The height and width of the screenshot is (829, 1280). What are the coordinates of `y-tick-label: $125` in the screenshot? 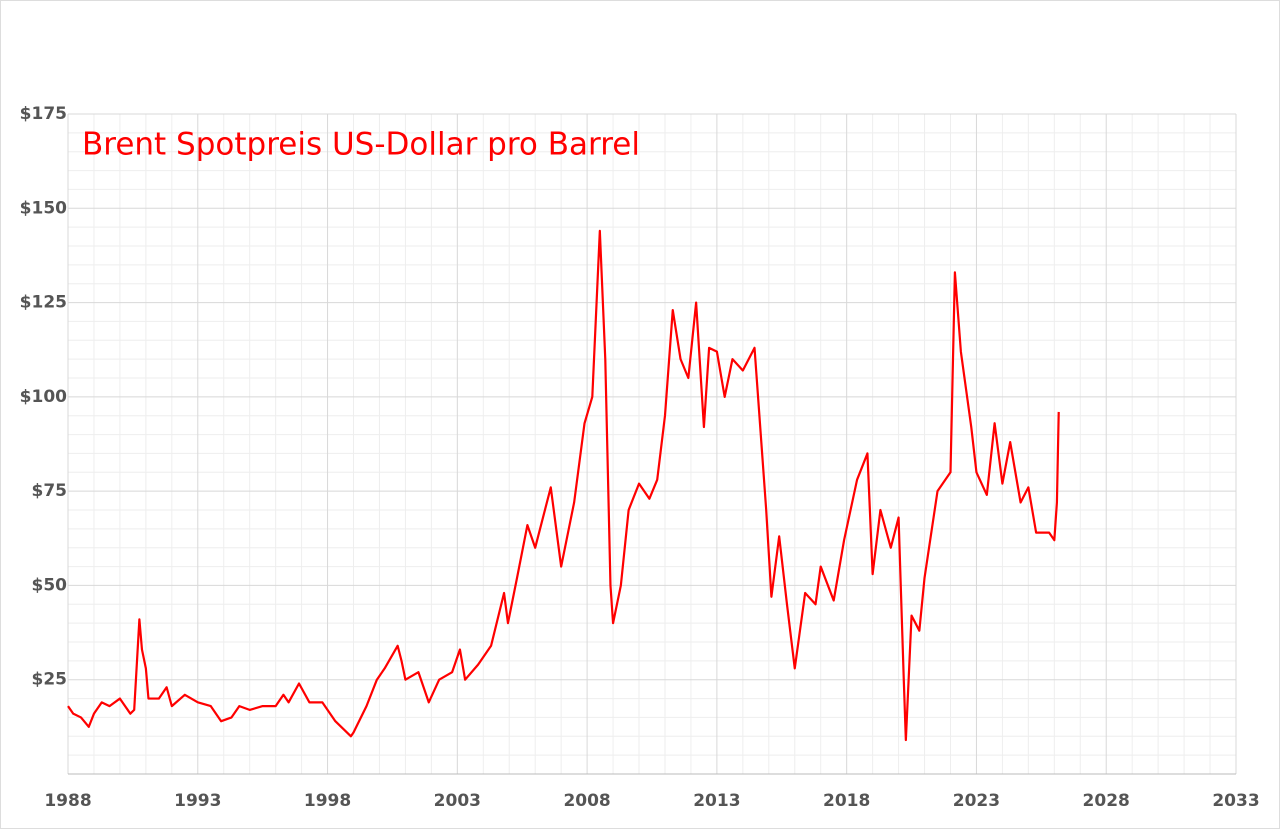 It's located at (43, 303).